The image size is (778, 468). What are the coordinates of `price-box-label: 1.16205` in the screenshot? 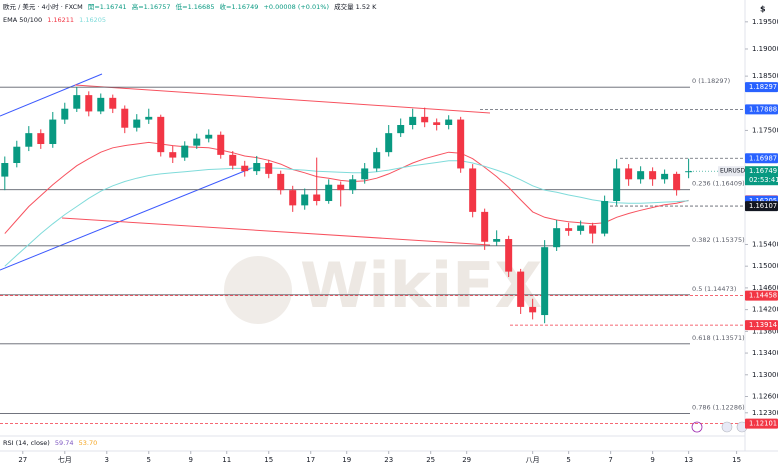 It's located at (763, 201).